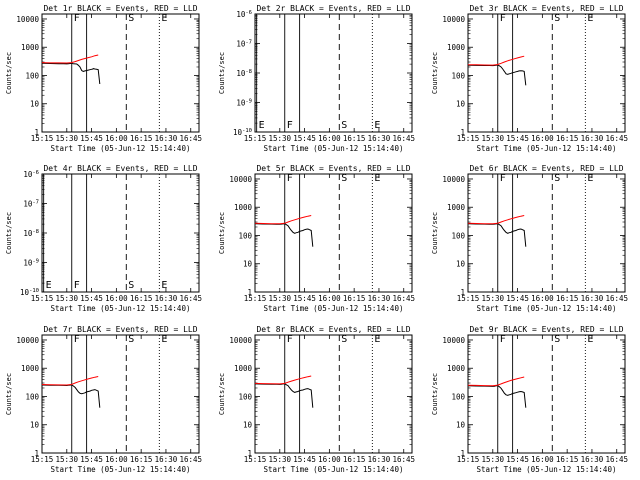  I want to click on y-tick-label: 10-9, so click(244, 103).